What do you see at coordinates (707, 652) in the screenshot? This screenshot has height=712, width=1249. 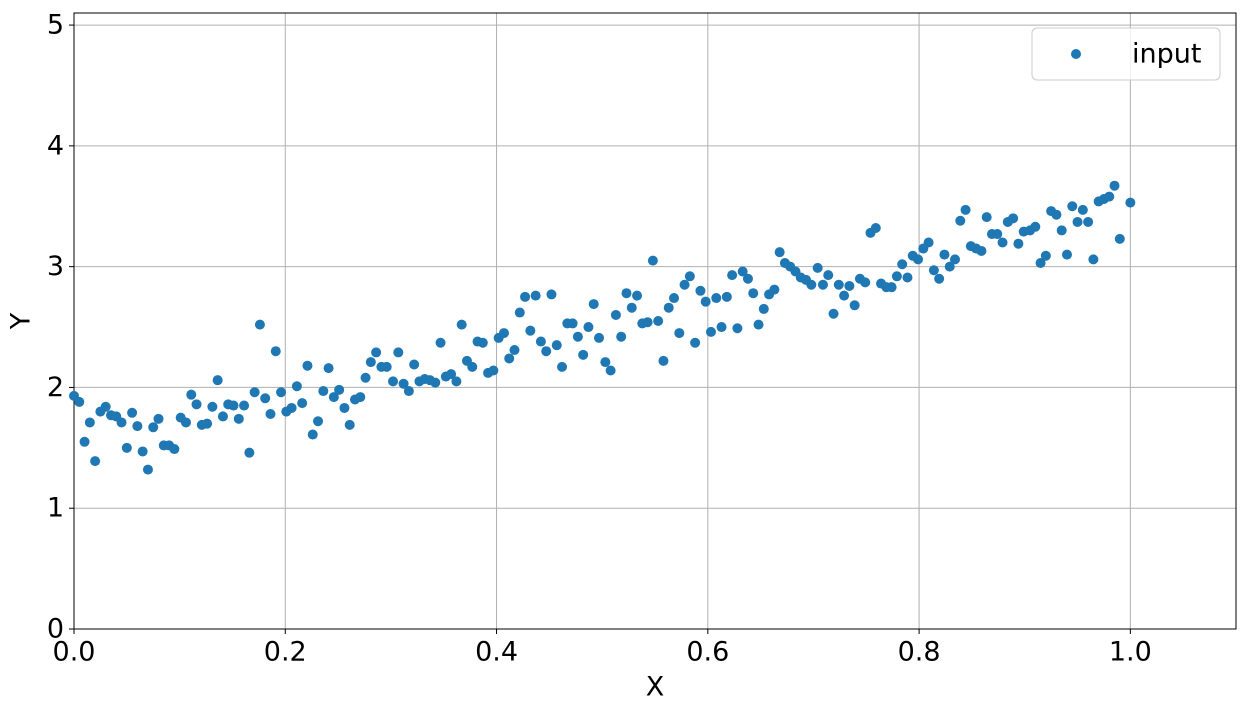 I see `x-tick-label: 0.6` at bounding box center [707, 652].